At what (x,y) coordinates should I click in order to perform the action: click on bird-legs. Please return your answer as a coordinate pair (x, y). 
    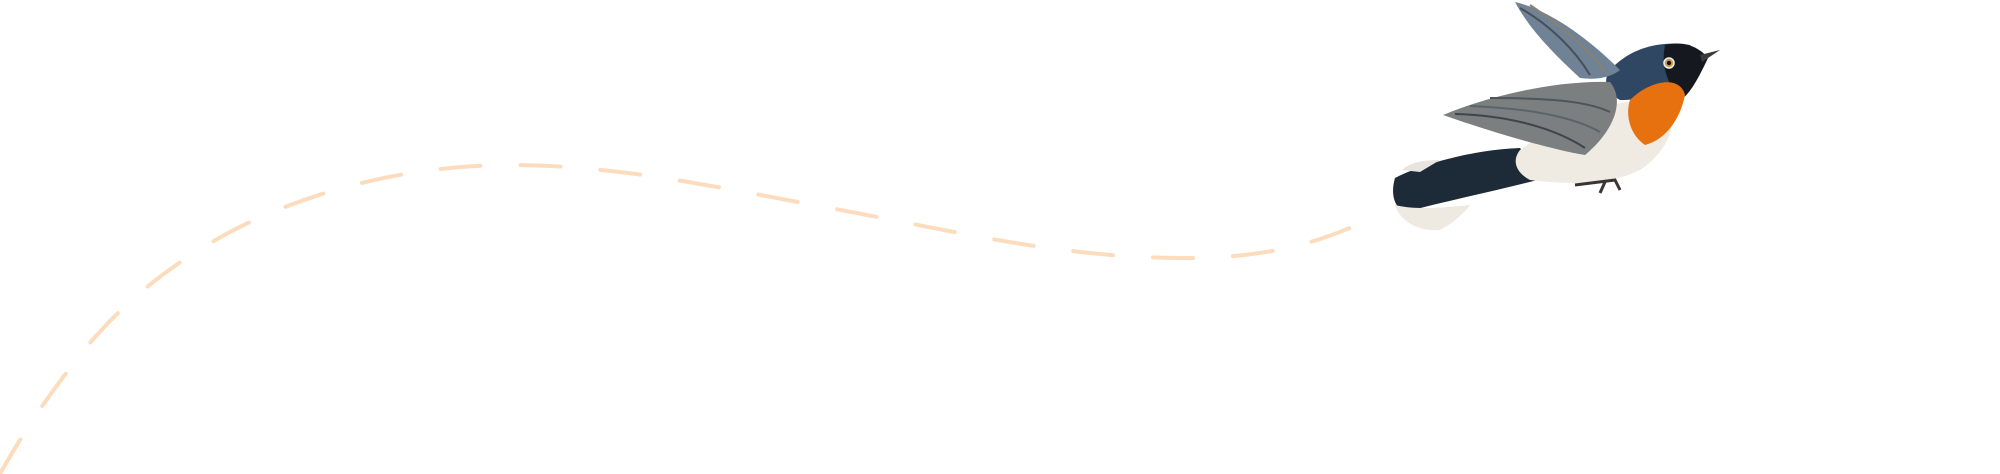
    Looking at the image, I should click on (1598, 186).